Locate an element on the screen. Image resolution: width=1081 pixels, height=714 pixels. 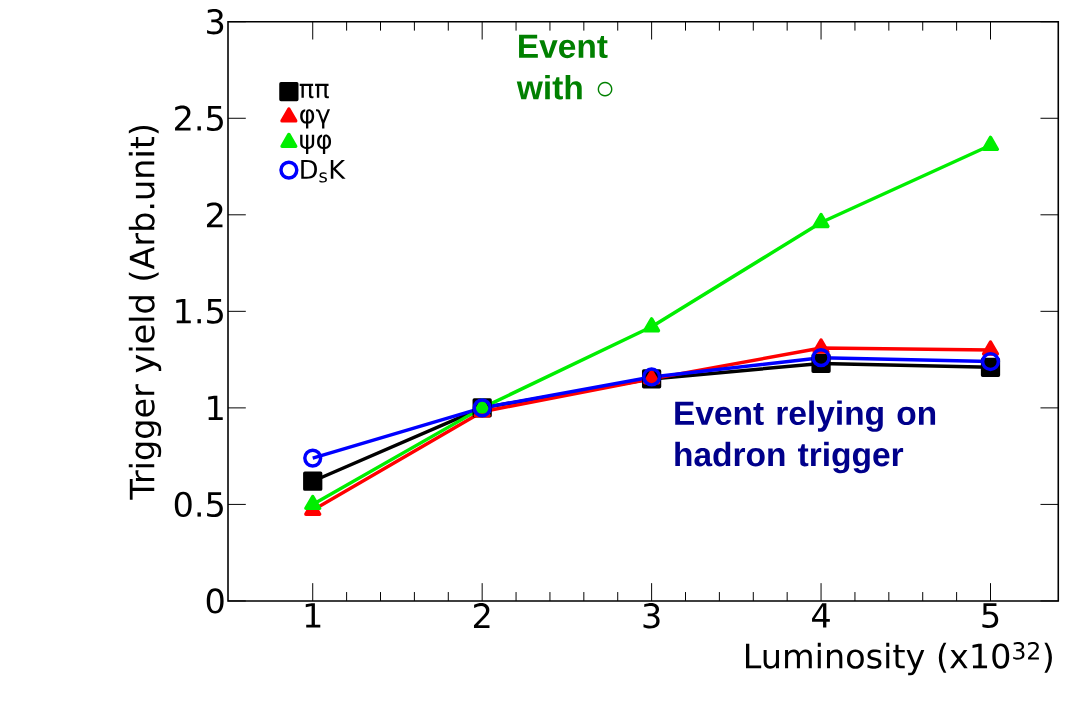
legend-label: ππ is located at coordinates (314, 91).